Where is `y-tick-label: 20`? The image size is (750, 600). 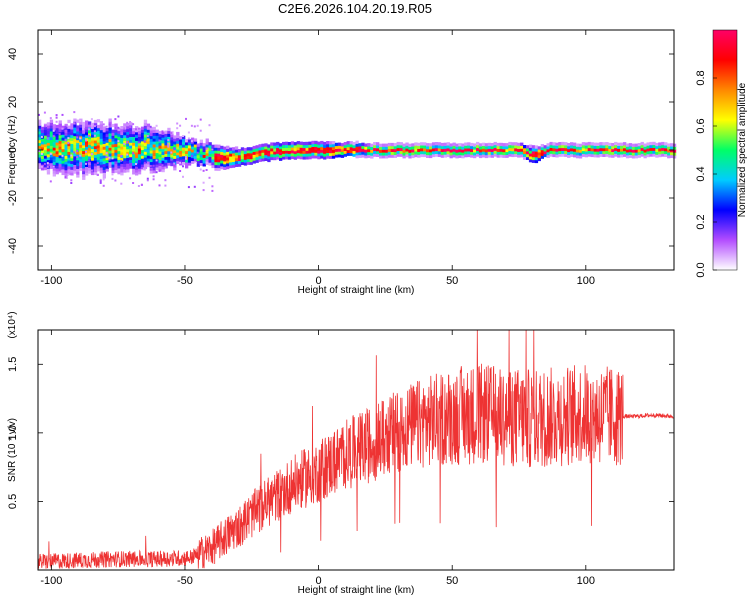 y-tick-label: 20 is located at coordinates (13, 102).